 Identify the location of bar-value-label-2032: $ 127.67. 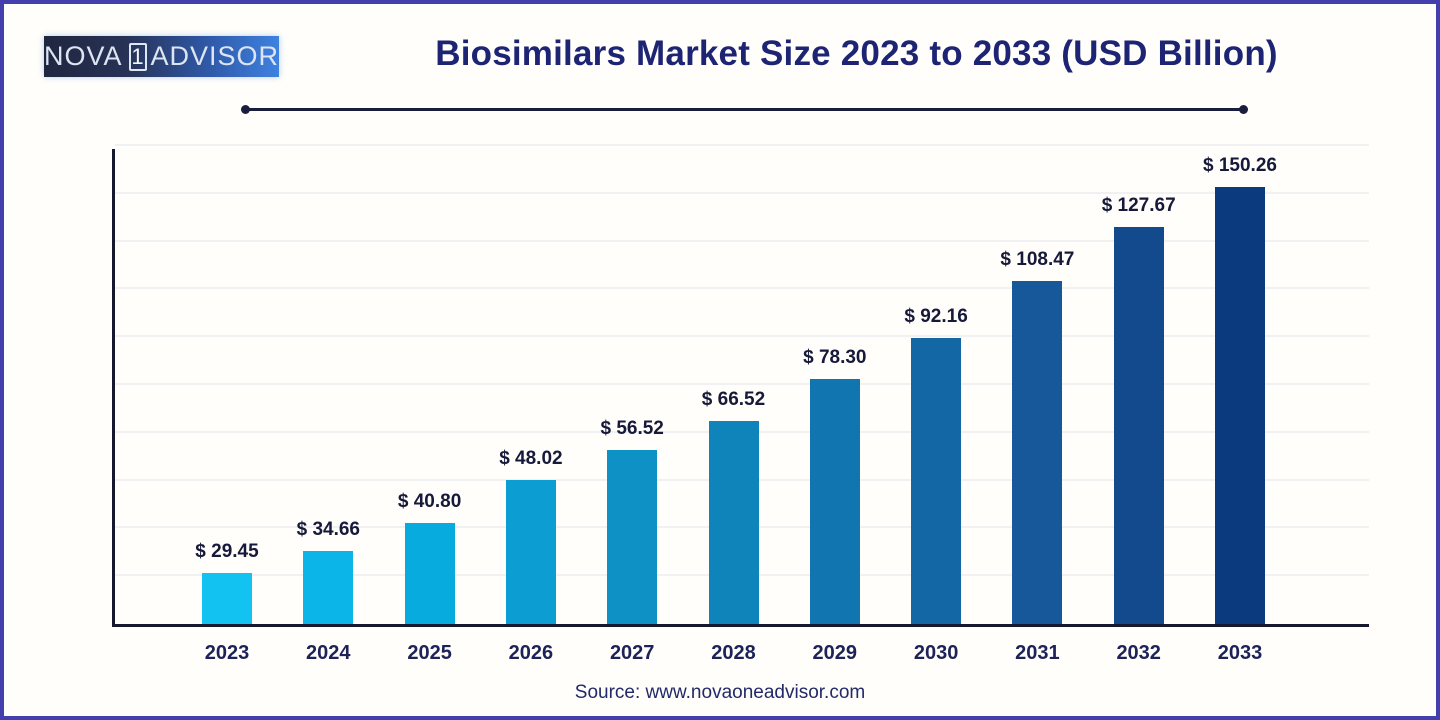
(1138, 205).